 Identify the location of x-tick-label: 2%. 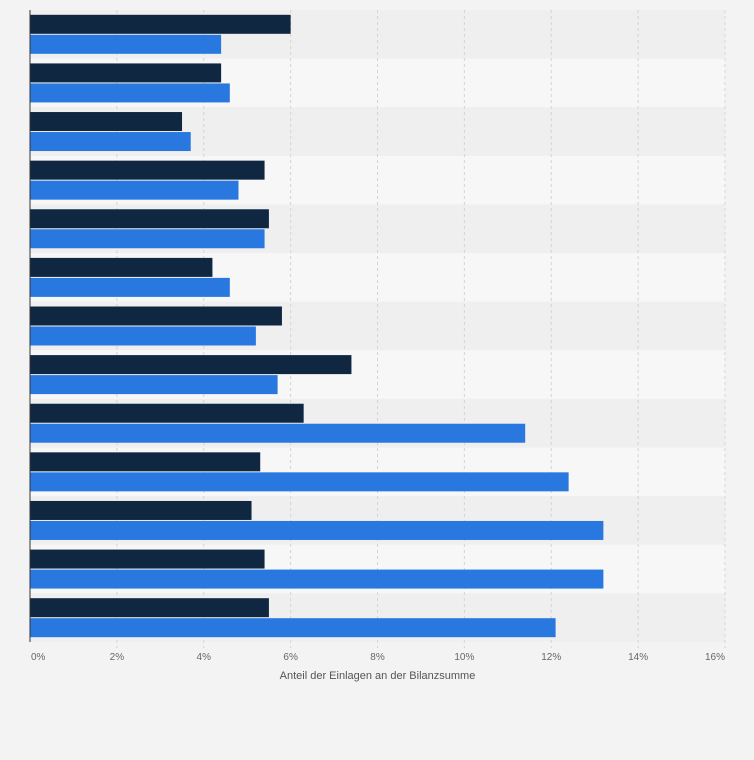
(117, 657).